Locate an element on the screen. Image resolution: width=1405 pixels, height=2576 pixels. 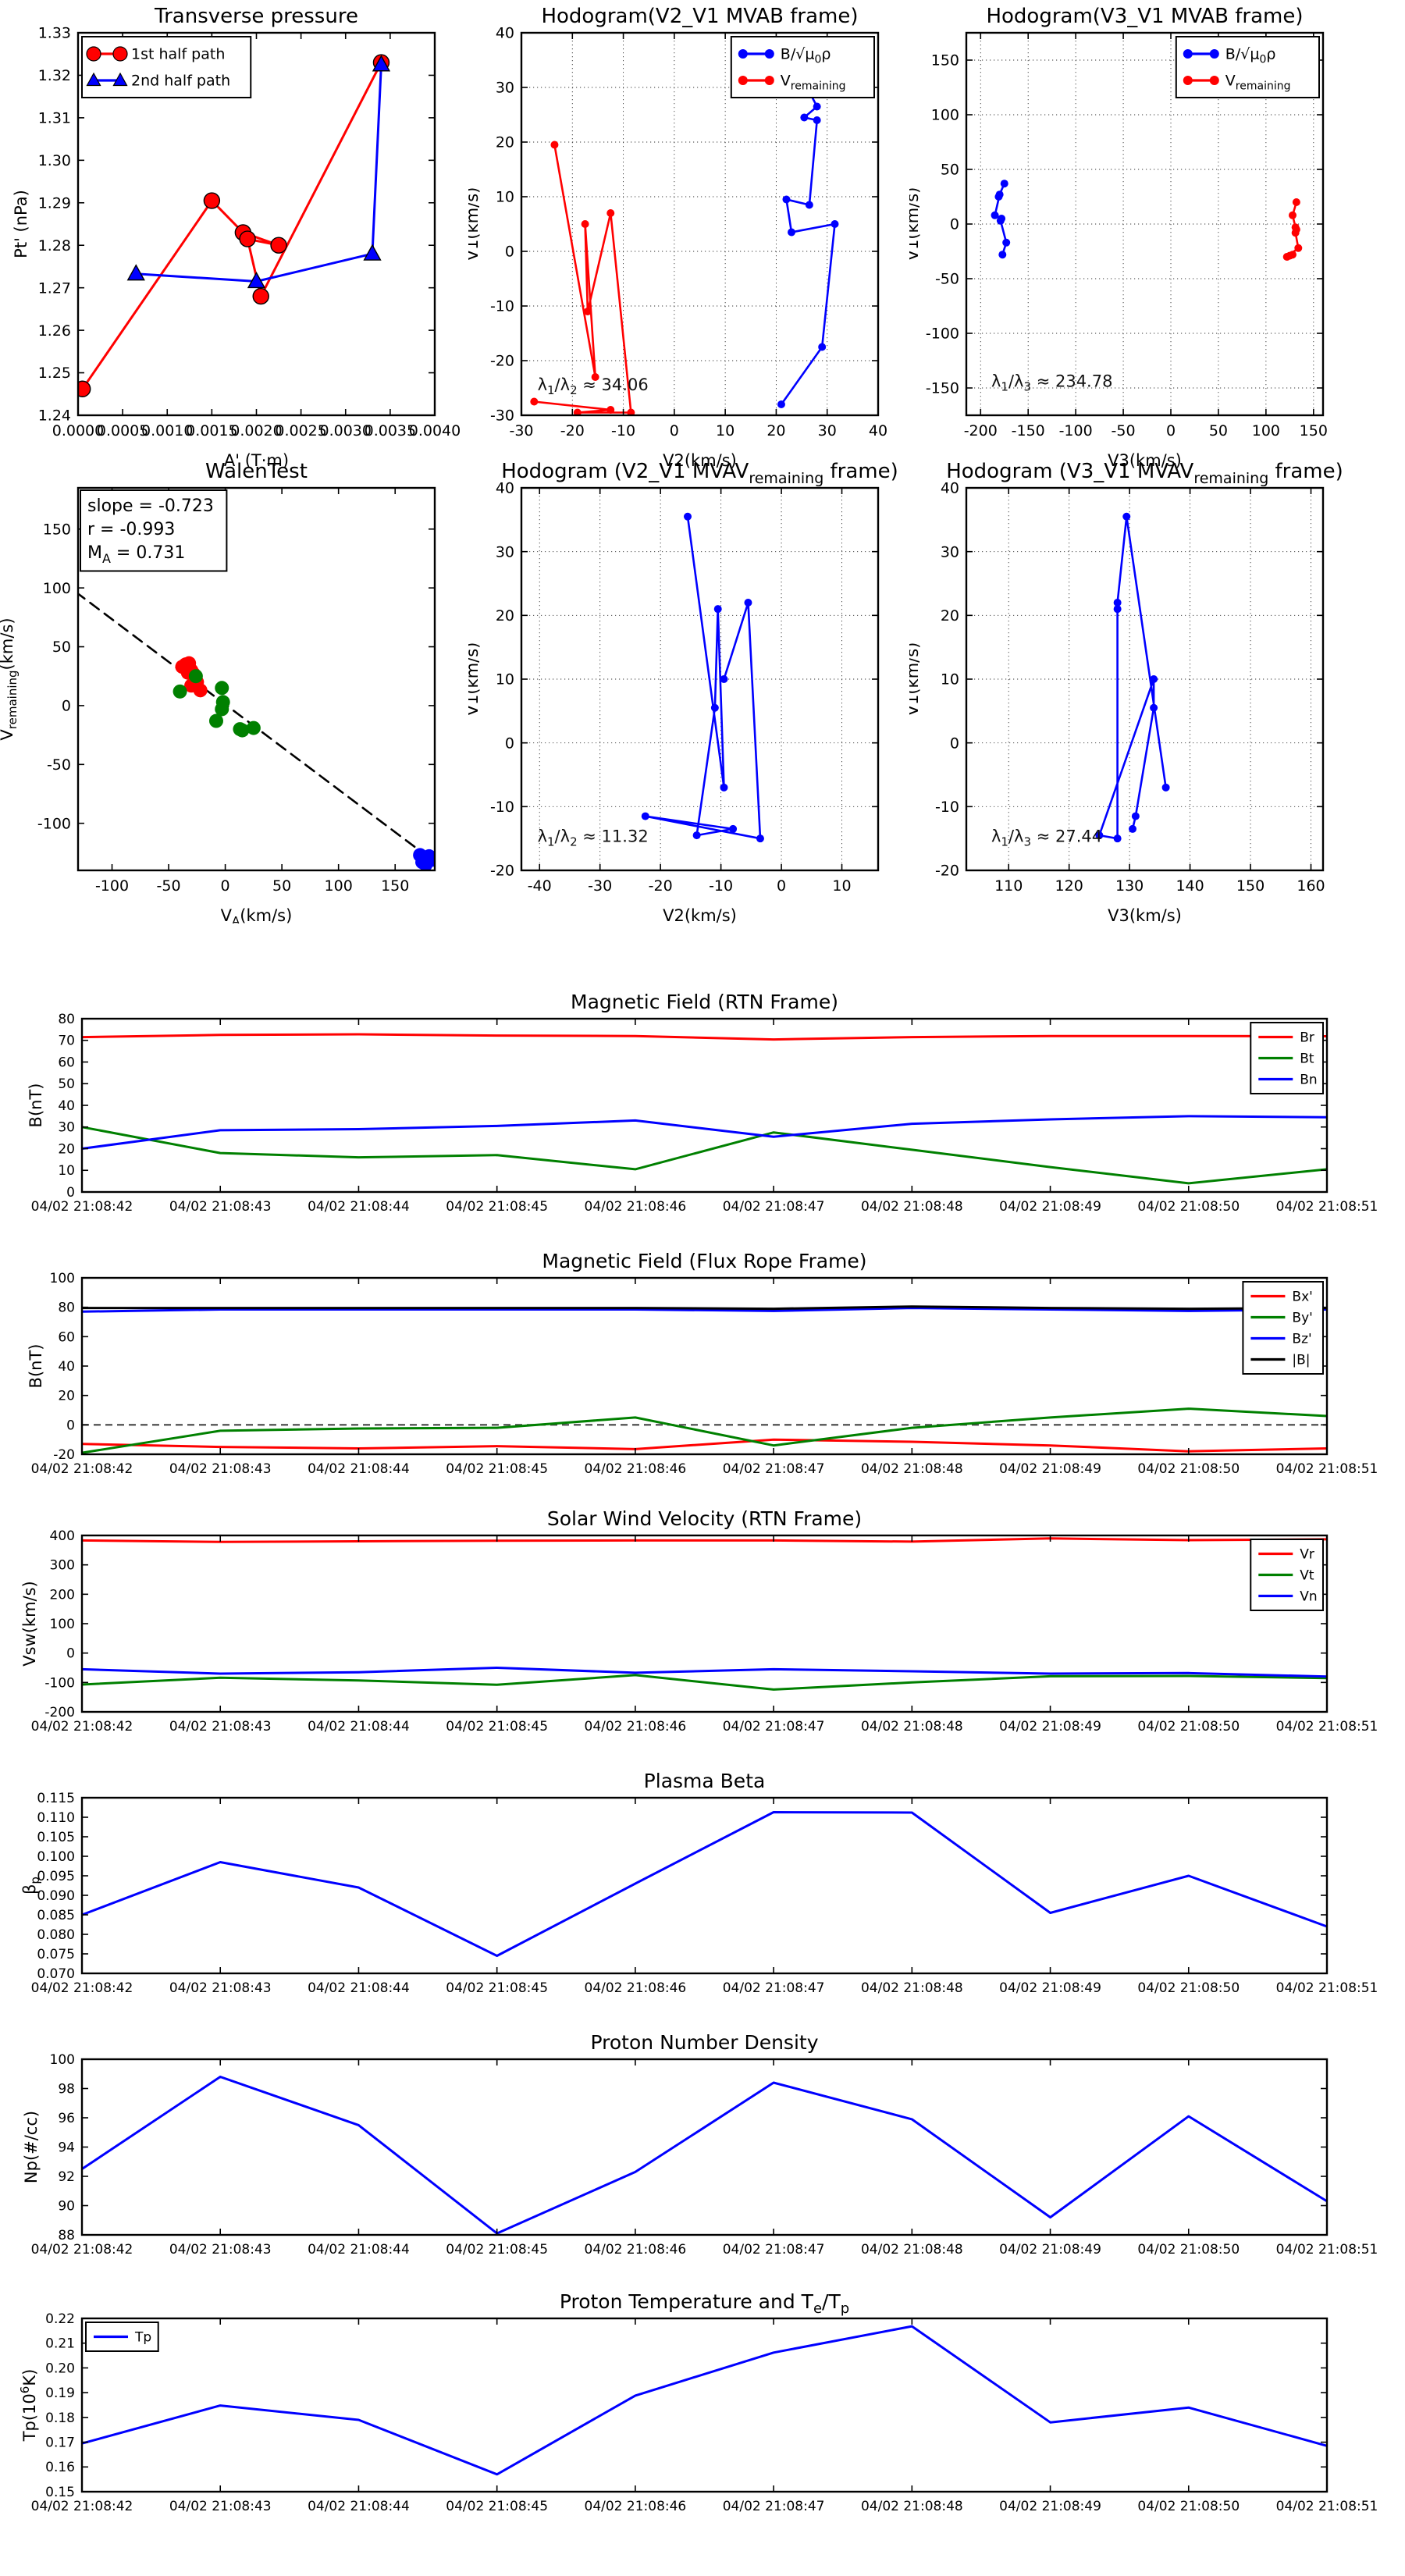
svg-text: Bn is located at coordinates (1308, 1079).